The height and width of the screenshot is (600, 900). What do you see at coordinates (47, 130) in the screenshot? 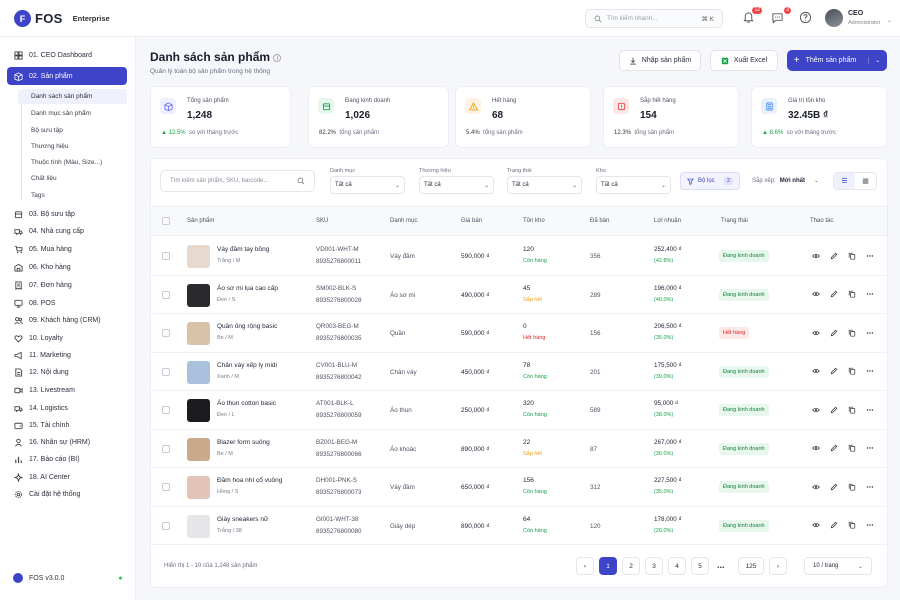
I see `sidebar-subitem-collections: Bộ sưu tập` at bounding box center [47, 130].